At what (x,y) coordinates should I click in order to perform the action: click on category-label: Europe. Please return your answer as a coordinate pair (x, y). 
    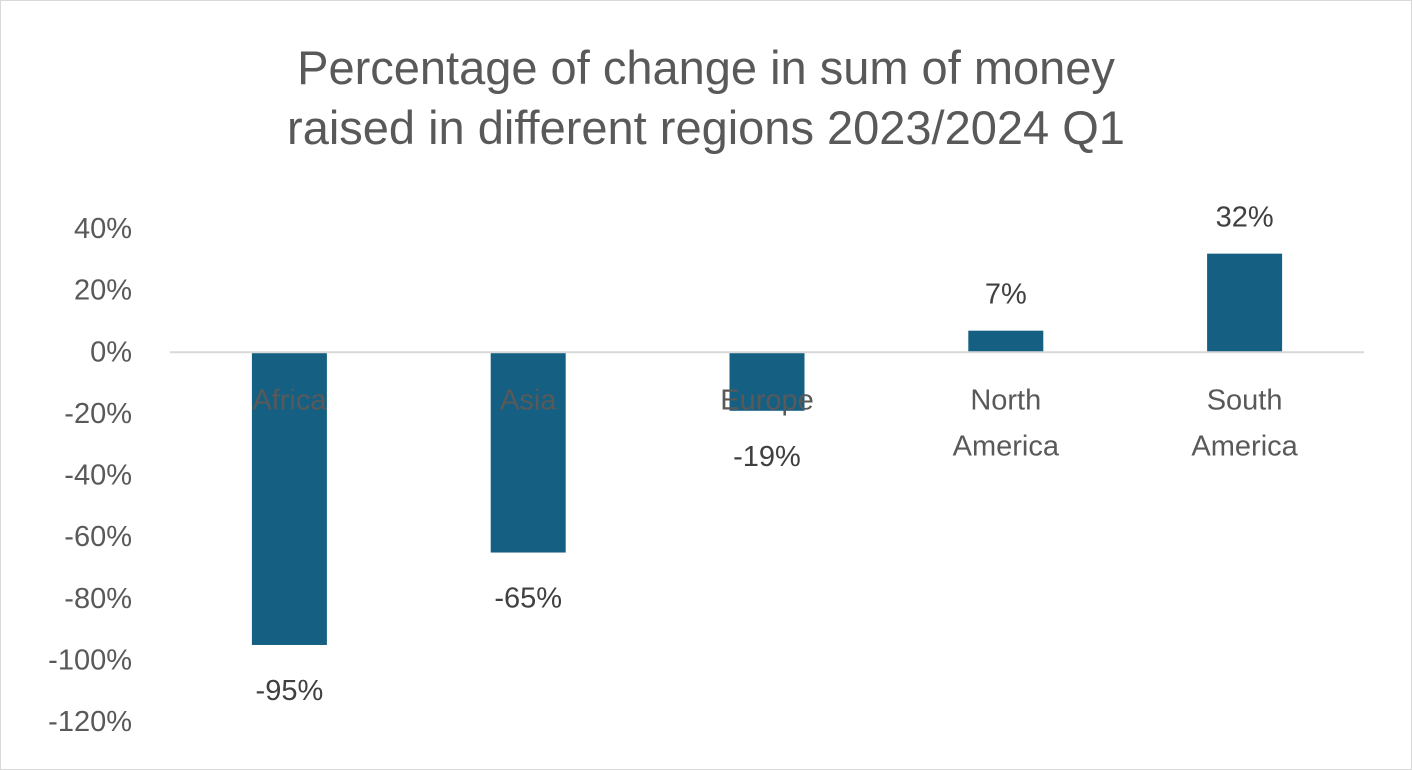
    Looking at the image, I should click on (767, 400).